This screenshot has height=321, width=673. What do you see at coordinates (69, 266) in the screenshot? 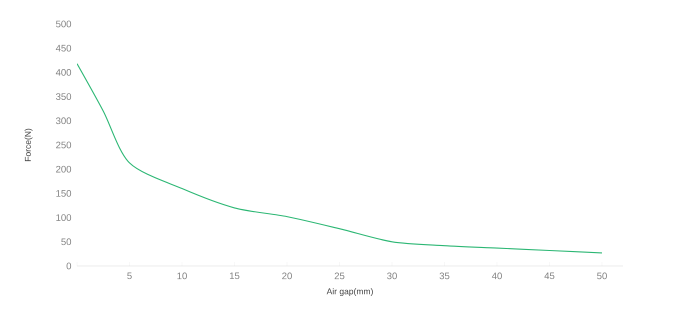
I see `y-tick-label: 0` at bounding box center [69, 266].